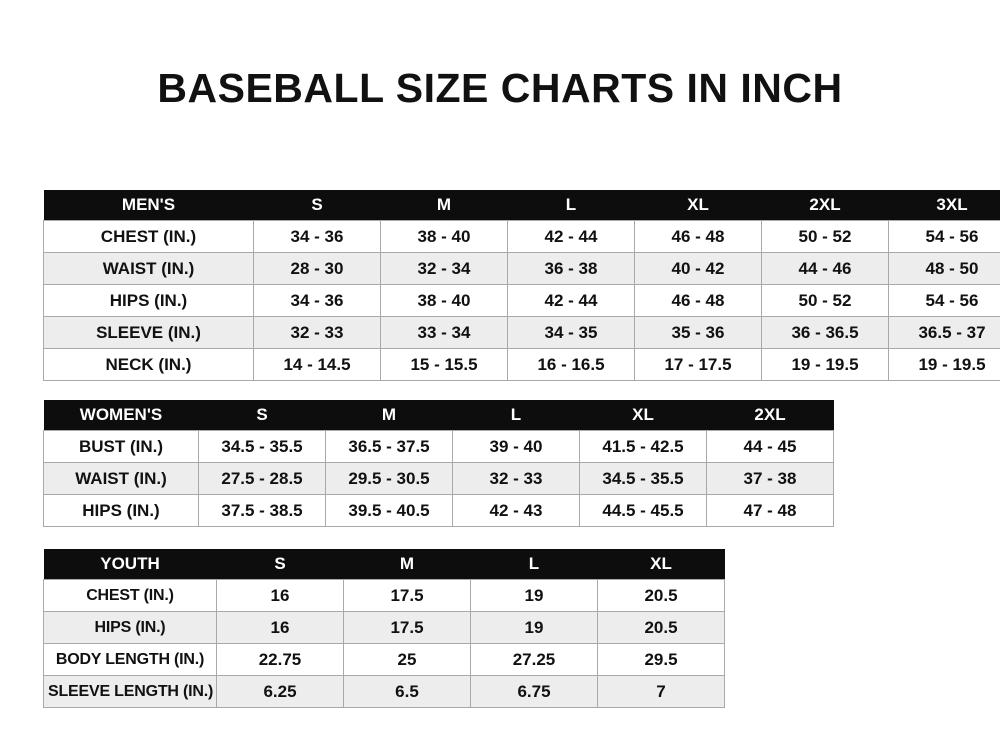 Image resolution: width=1000 pixels, height=752 pixels. What do you see at coordinates (148, 268) in the screenshot?
I see `mens-row-label: WAIST (IN.)` at bounding box center [148, 268].